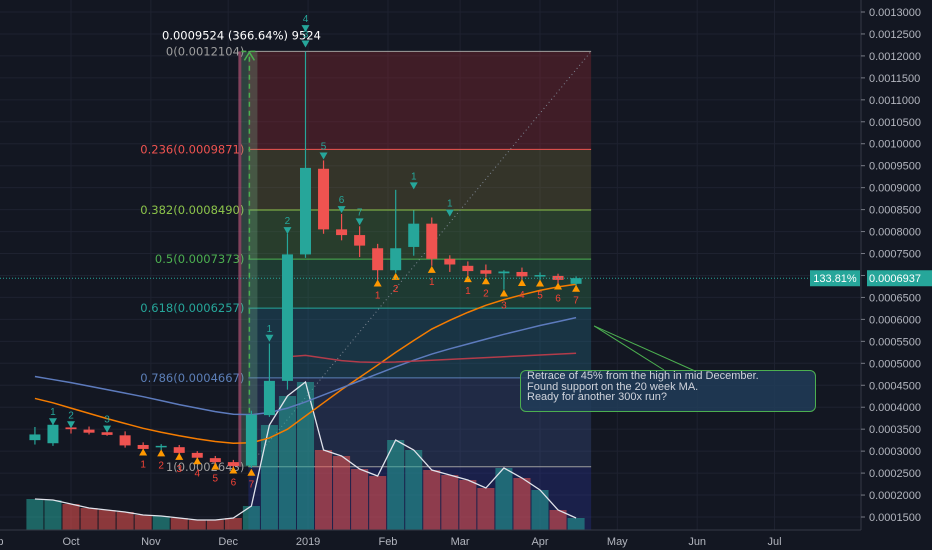 This screenshot has width=932, height=550. What do you see at coordinates (216, 479) in the screenshot?
I see `sequence-count-label: 5` at bounding box center [216, 479].